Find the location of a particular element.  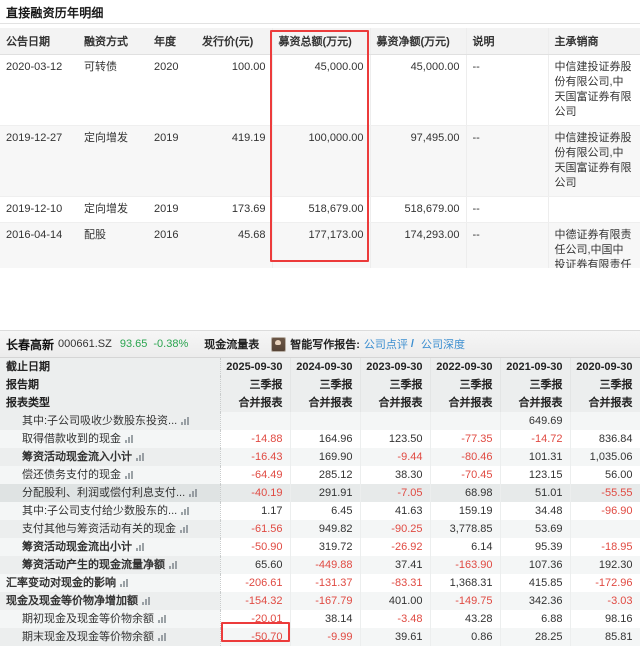

cashflow-value-cell: 319.72 is located at coordinates (325, 547).